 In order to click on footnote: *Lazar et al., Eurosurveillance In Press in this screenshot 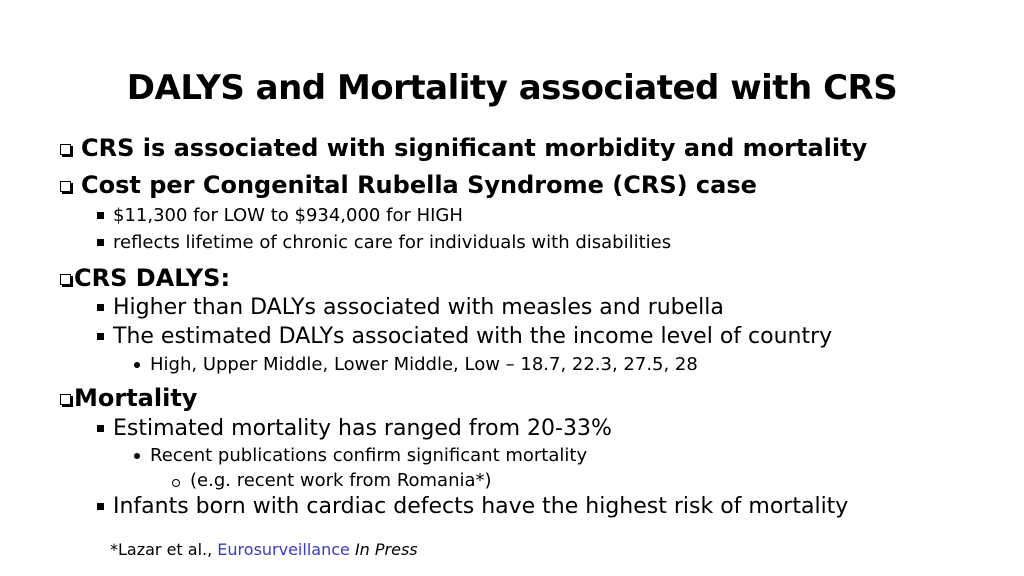, I will do `click(264, 549)`.